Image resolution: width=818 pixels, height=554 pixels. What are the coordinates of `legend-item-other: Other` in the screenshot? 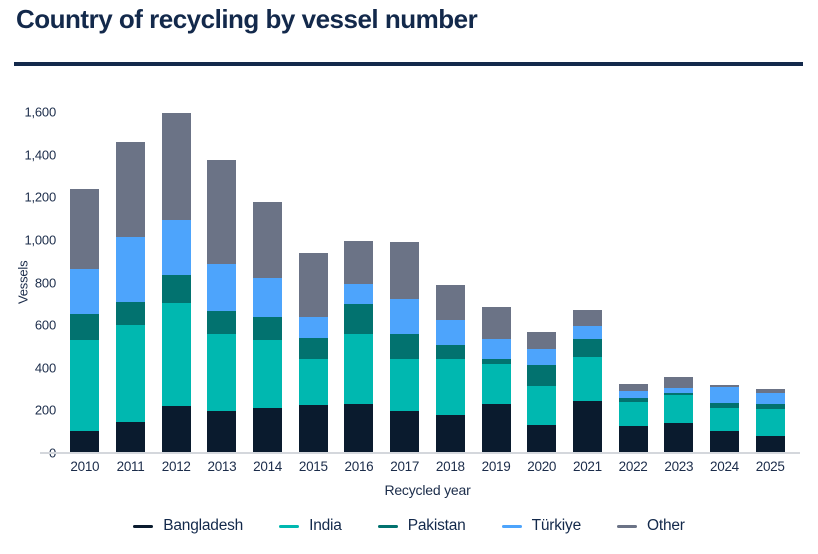 It's located at (651, 526).